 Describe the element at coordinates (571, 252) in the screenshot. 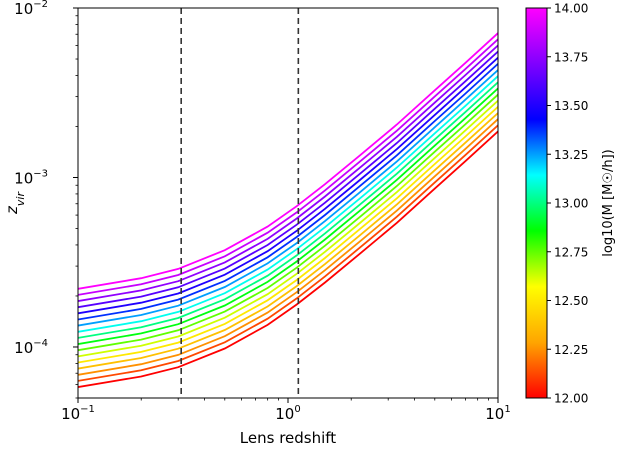

I see `colorbar-tick-label: 12.75` at that location.